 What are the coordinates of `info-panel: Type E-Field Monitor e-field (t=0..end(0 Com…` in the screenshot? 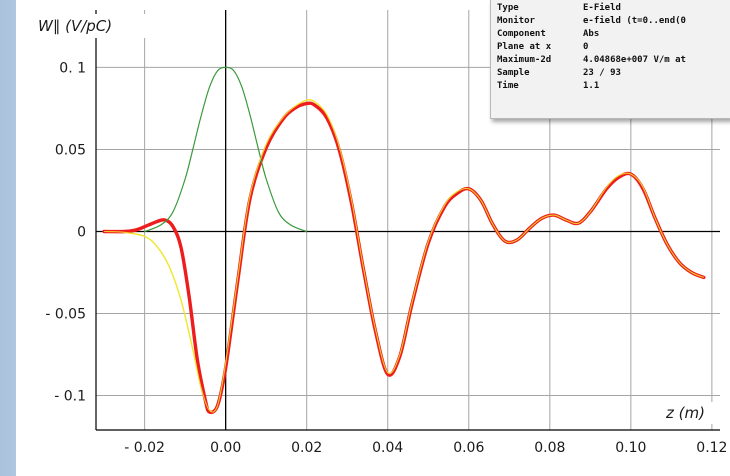 It's located at (610, 59).